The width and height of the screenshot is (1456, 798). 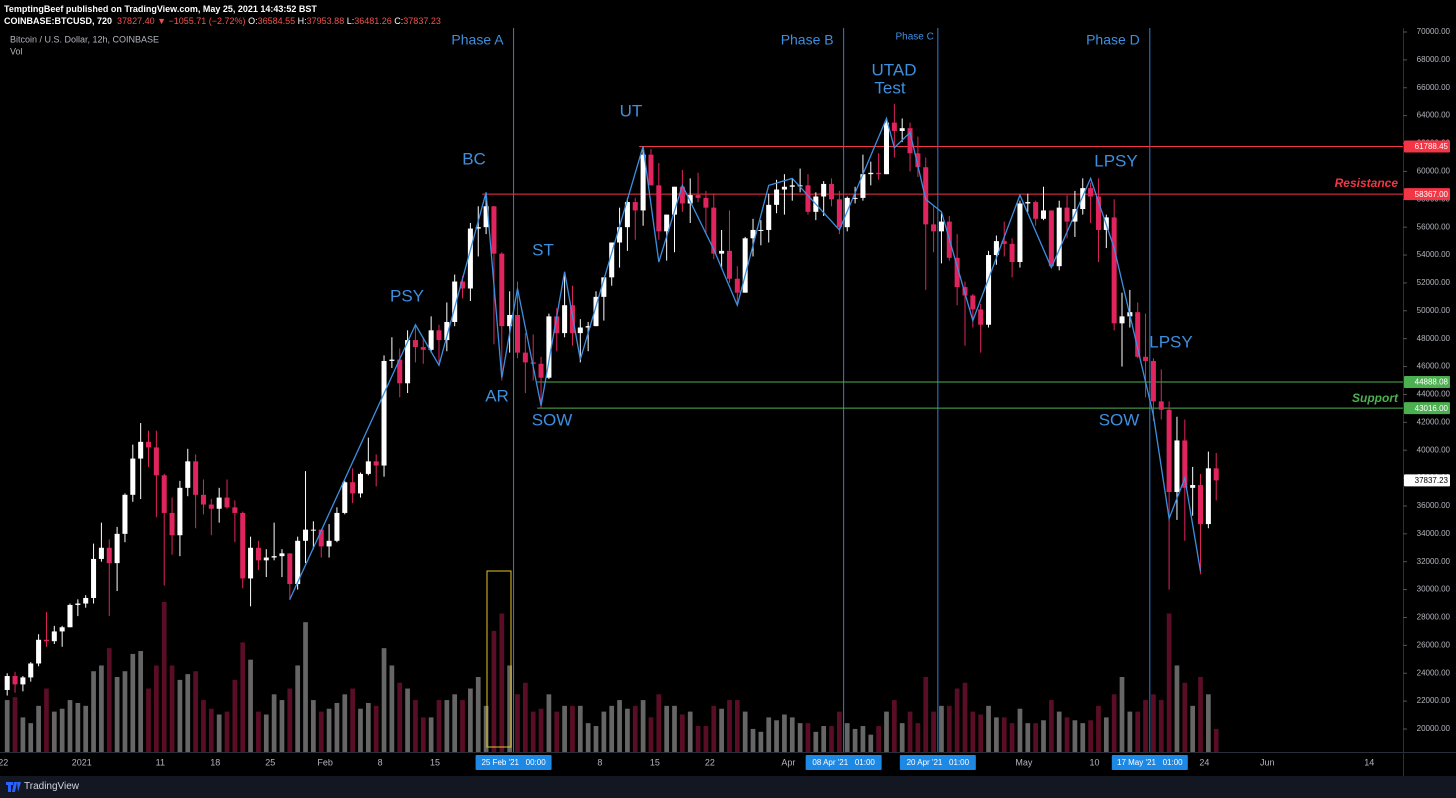 I want to click on time-marker-label: 08 Apr '21 01:00, so click(x=843, y=762).